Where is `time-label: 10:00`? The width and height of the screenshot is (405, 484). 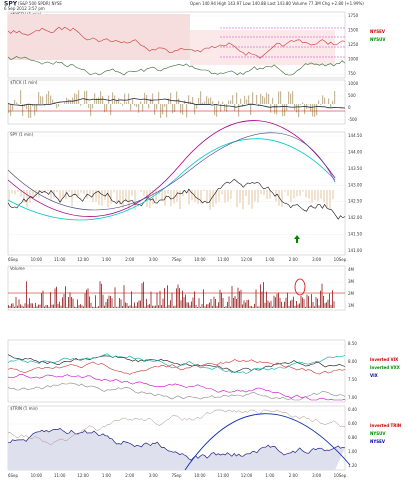
time-label: 10:00 is located at coordinates (37, 259).